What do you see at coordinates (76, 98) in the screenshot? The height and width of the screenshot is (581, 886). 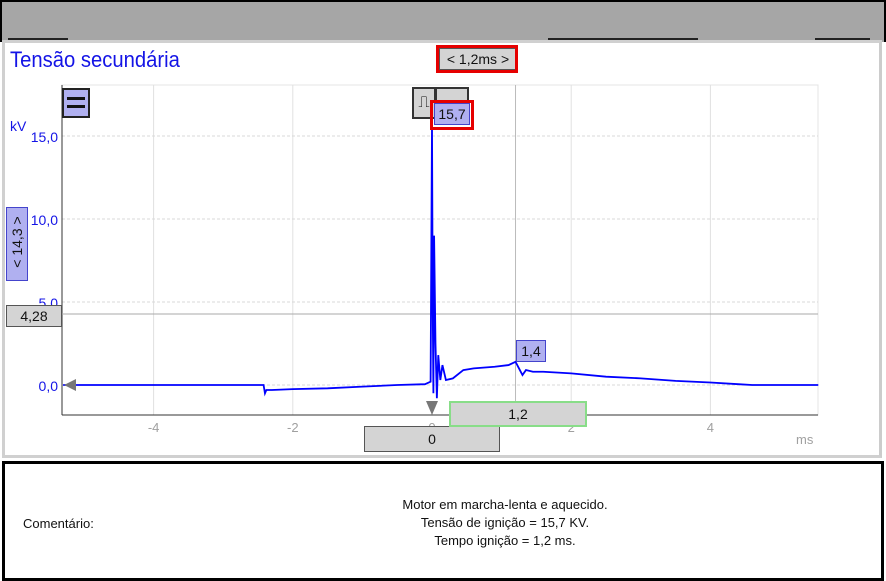 I see `menu-icon` at bounding box center [76, 98].